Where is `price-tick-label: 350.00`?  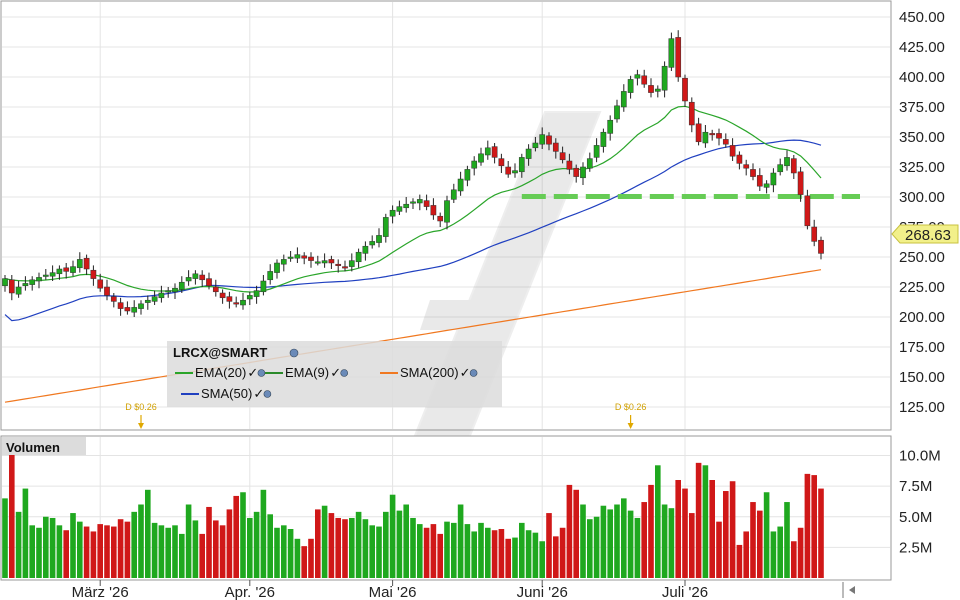
price-tick-label: 350.00 is located at coordinates (922, 137).